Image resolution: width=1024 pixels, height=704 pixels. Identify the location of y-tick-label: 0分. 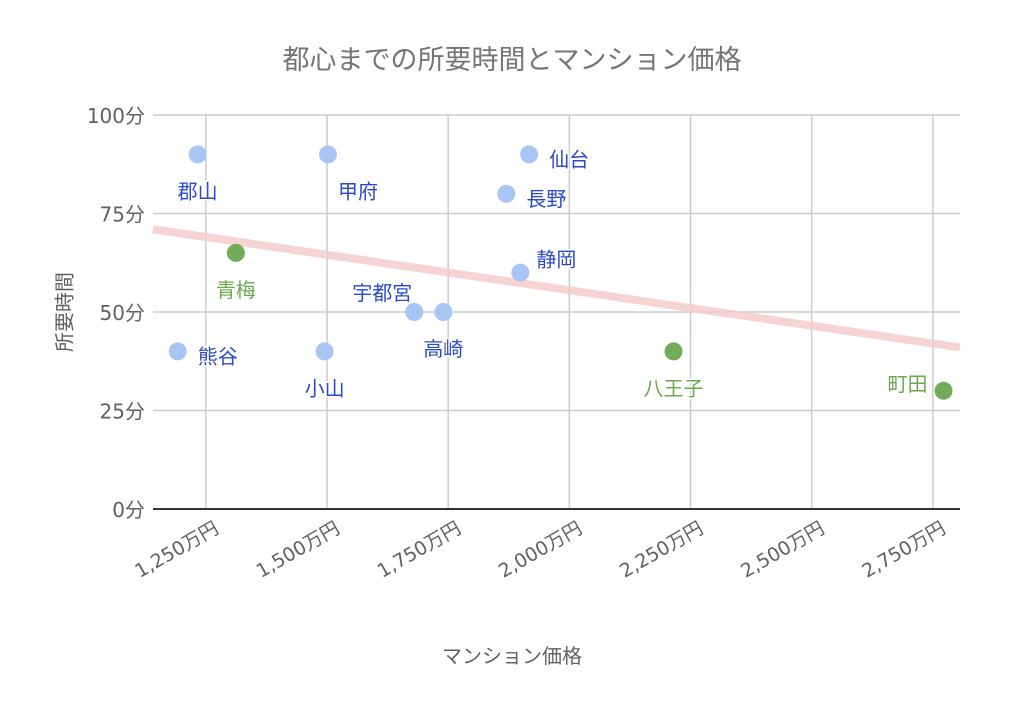
(128, 510).